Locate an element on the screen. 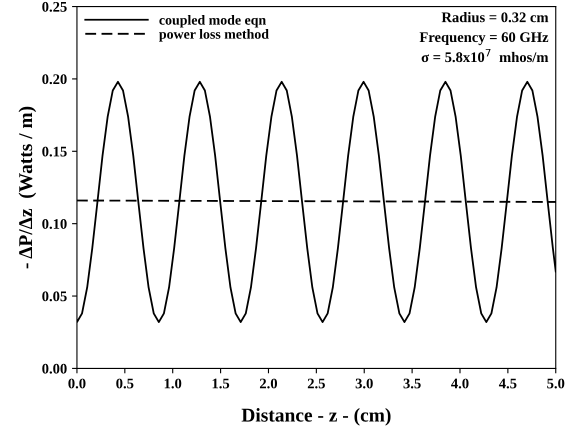  x-tick-label: 4.0 is located at coordinates (460, 383).